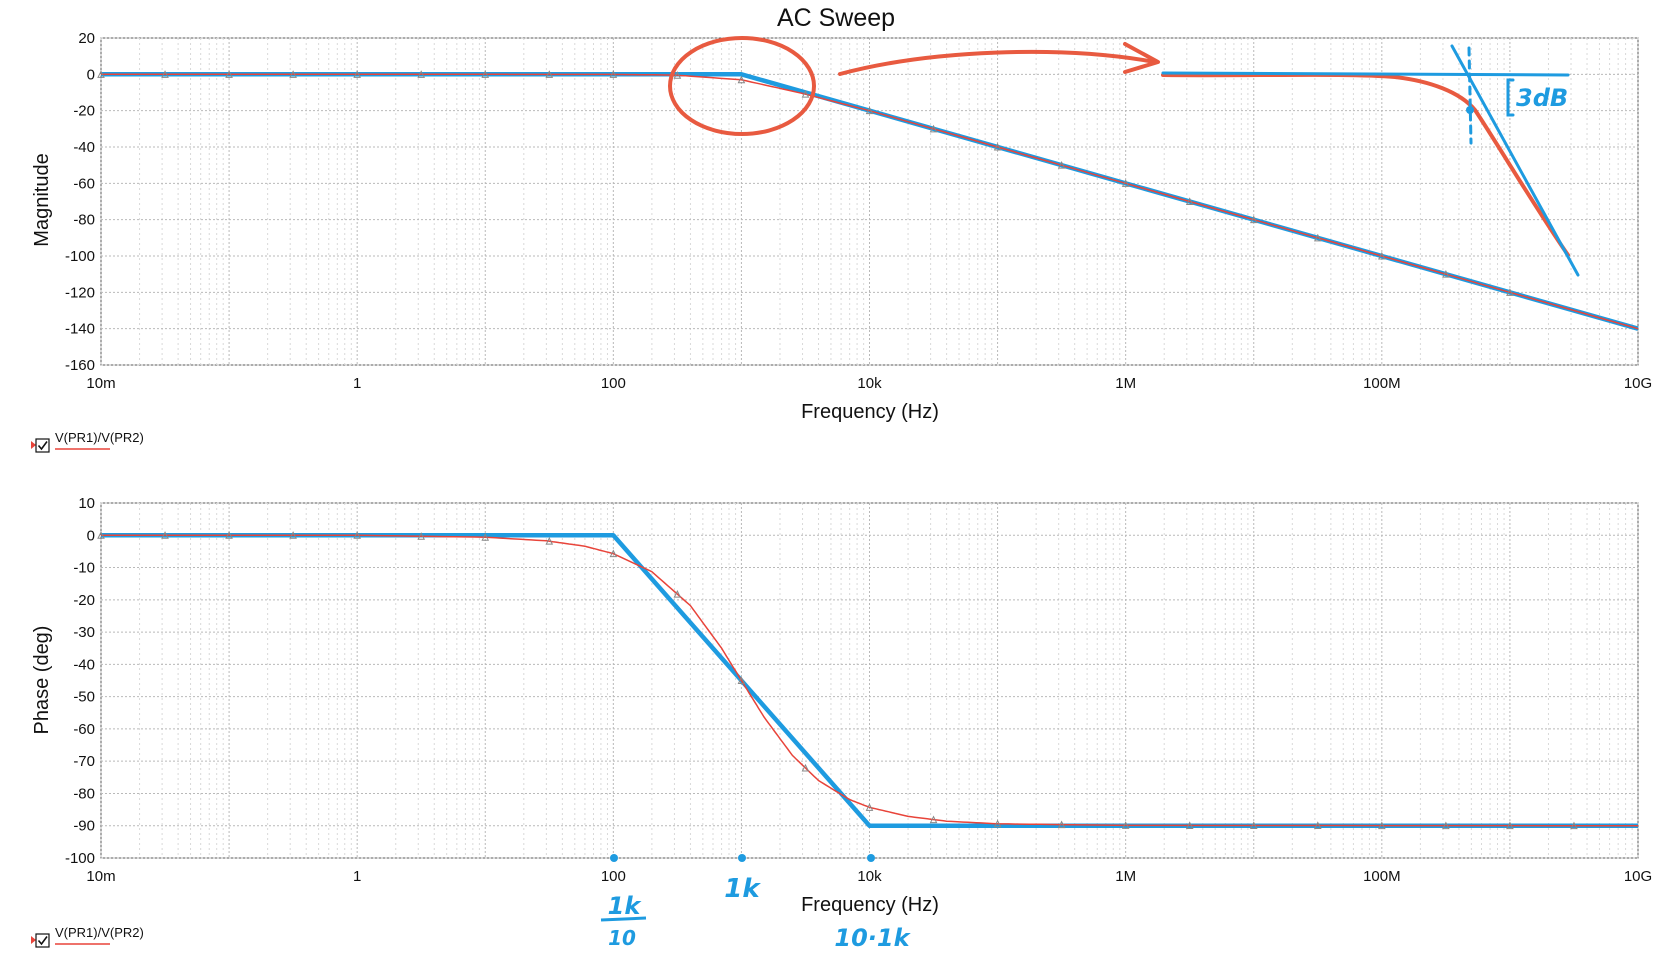 The width and height of the screenshot is (1673, 953). I want to click on zoom-arrow-annotation, so click(997, 62).